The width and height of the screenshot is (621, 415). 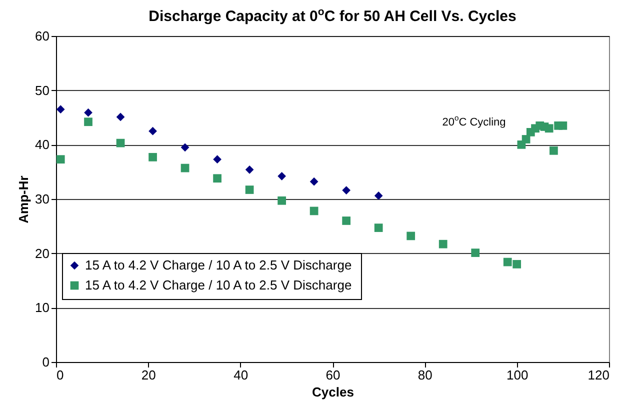 I want to click on y-tick-label: 10, so click(x=42, y=308).